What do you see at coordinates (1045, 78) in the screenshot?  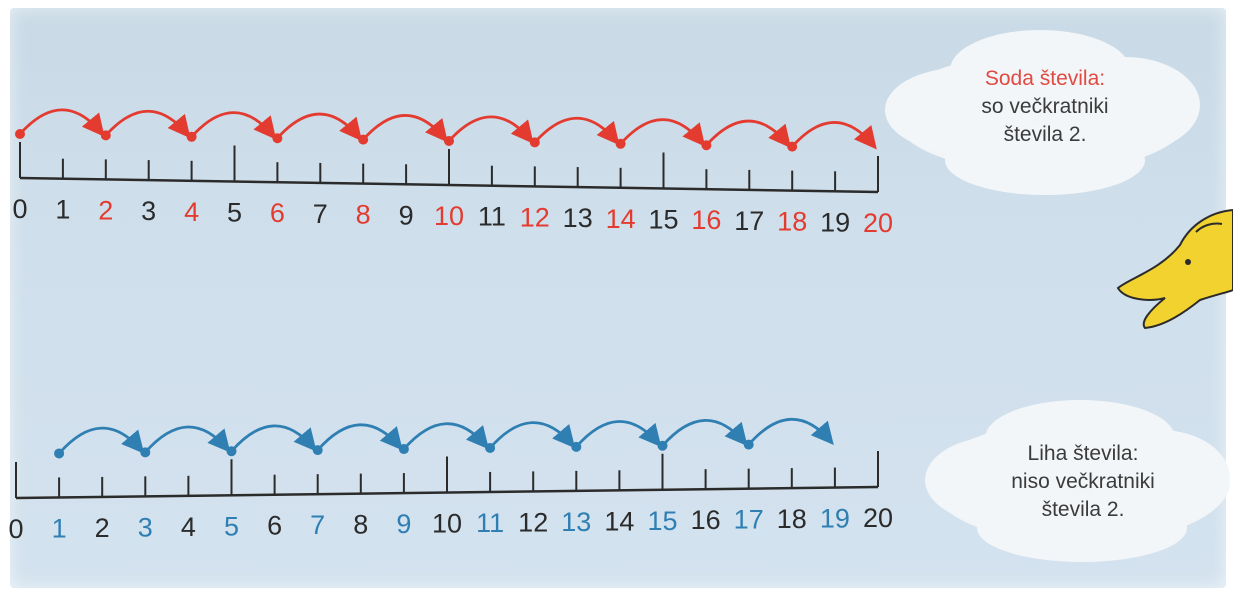 I see `cloud-even-title: Soda števila:` at bounding box center [1045, 78].